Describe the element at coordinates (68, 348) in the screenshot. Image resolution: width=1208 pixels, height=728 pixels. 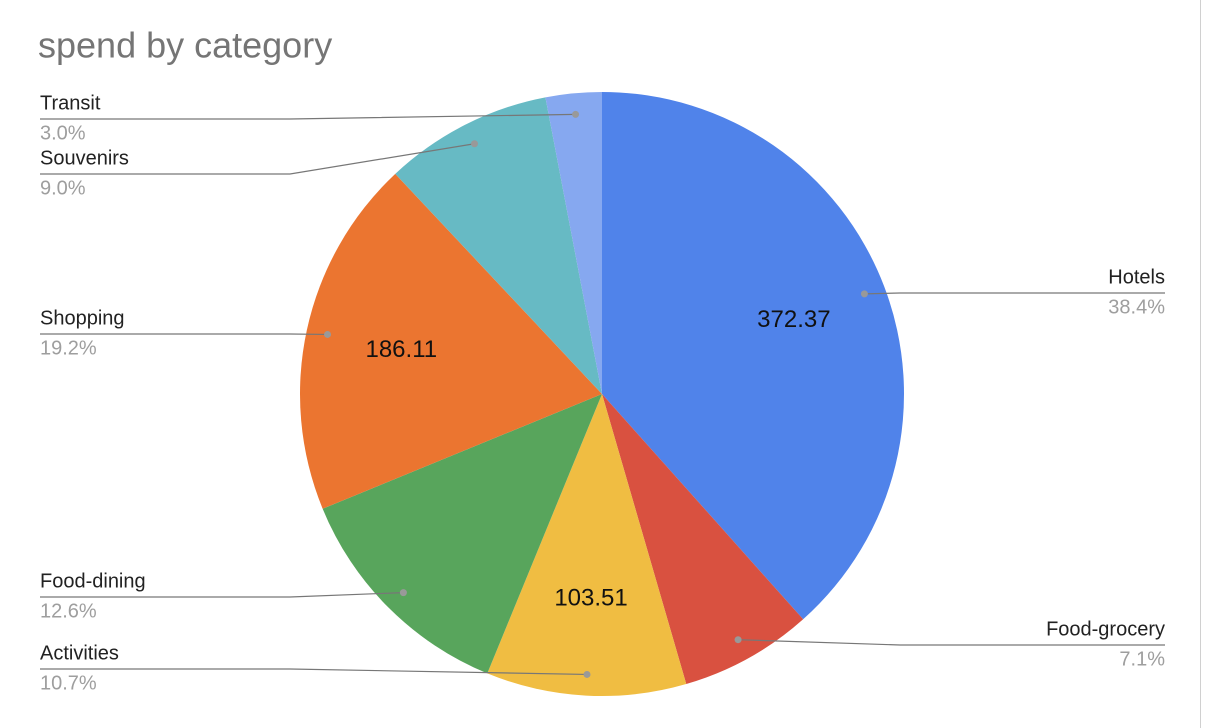
I see `percent-label: 19.2%` at that location.